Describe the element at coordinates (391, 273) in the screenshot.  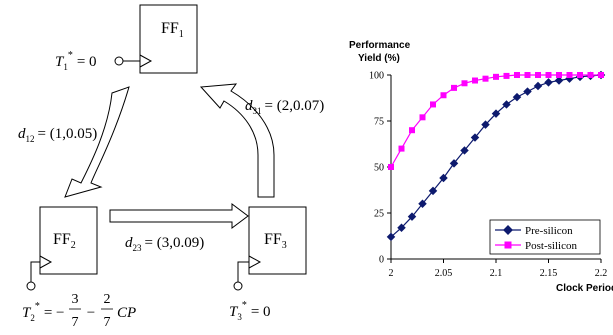
I see `x-tick-label: 2` at that location.